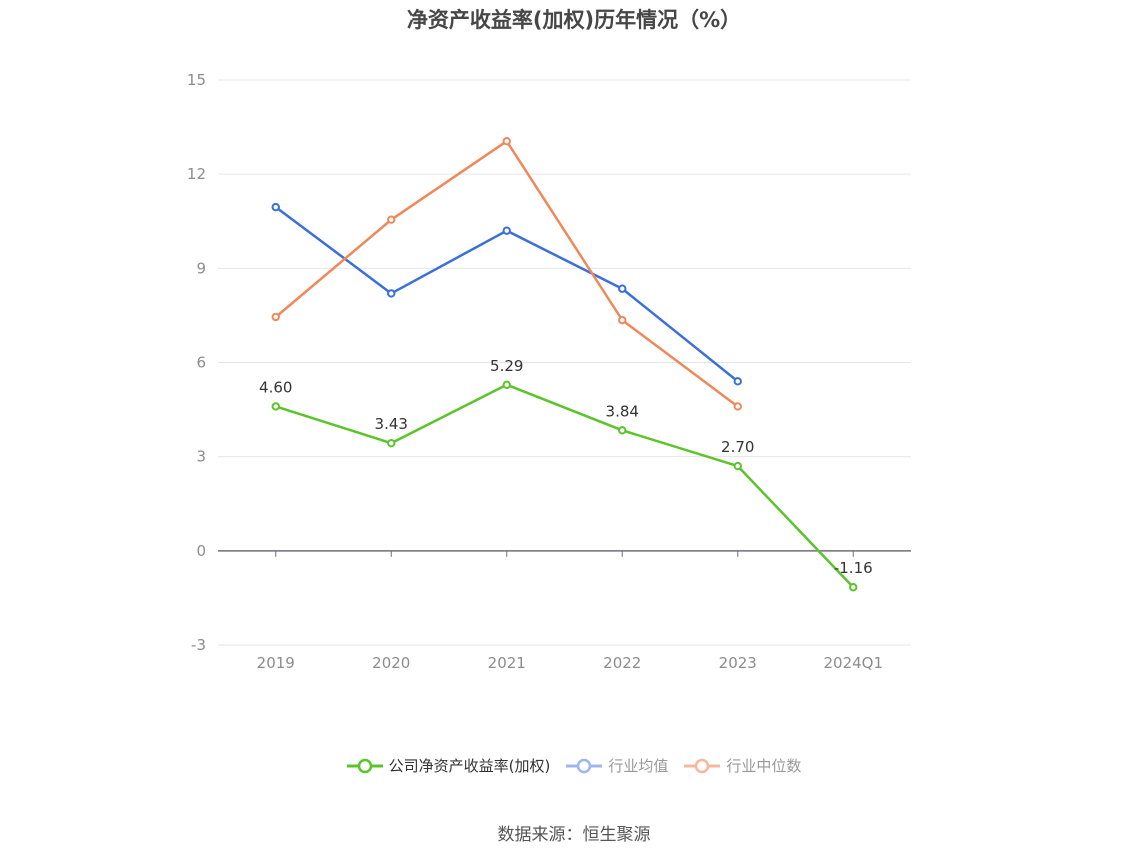  I want to click on legend-item-industry-mean: 行业均值, so click(617, 765).